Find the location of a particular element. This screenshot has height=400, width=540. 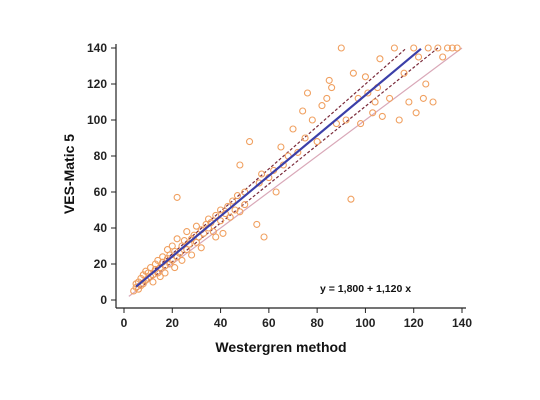

x-tick-label: 0 is located at coordinates (124, 323).